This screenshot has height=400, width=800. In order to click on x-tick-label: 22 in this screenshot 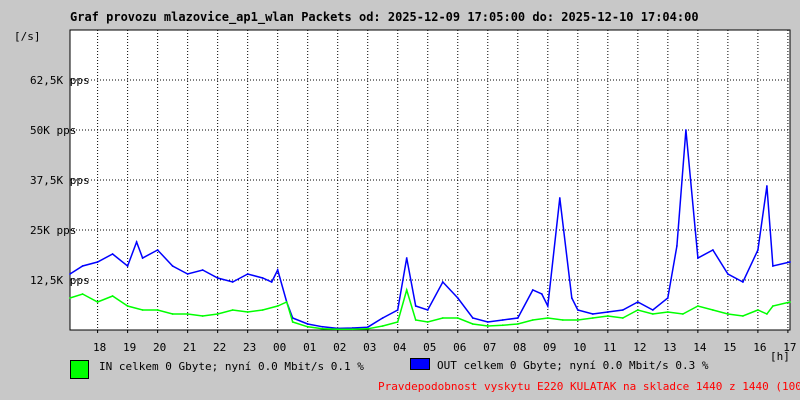, I will do `click(219, 347)`.